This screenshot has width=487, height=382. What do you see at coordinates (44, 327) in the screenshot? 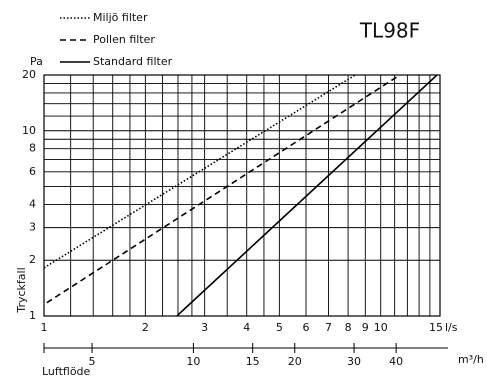
I see `x-tick-label: 1` at bounding box center [44, 327].